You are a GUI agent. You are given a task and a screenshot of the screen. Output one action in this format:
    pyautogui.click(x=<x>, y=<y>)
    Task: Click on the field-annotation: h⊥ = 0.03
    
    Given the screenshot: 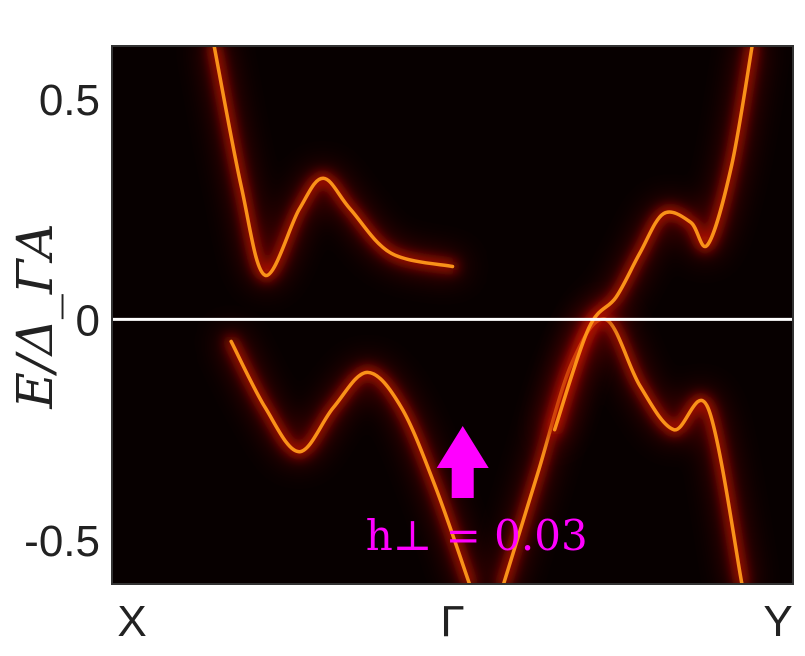 What is the action you would take?
    pyautogui.click(x=477, y=493)
    